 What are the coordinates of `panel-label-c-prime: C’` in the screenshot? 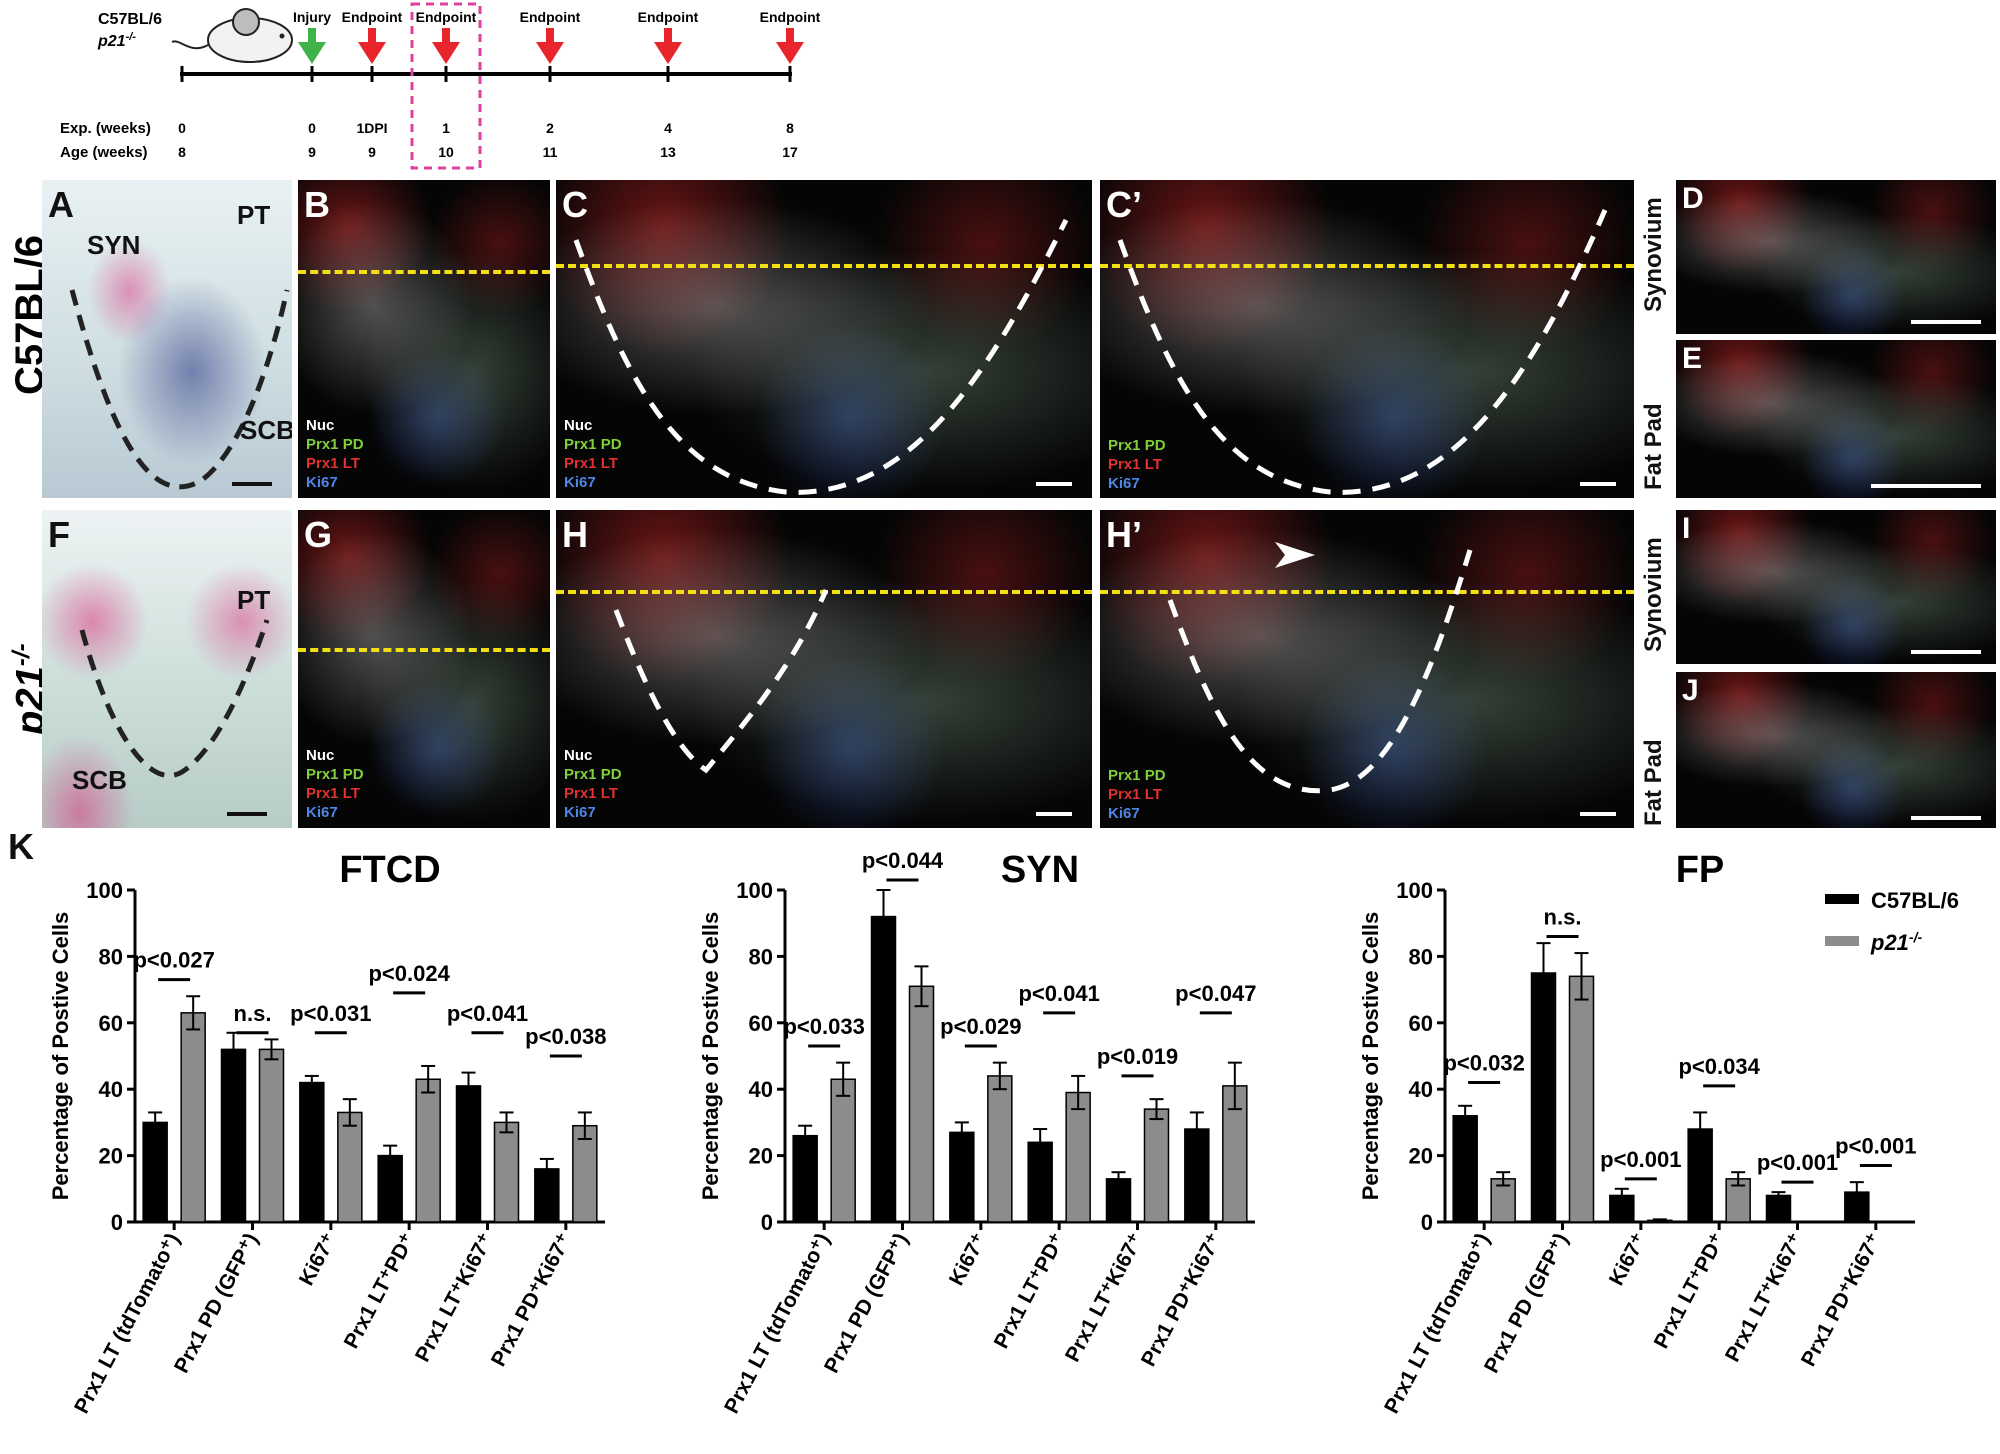 It's located at (1124, 204).